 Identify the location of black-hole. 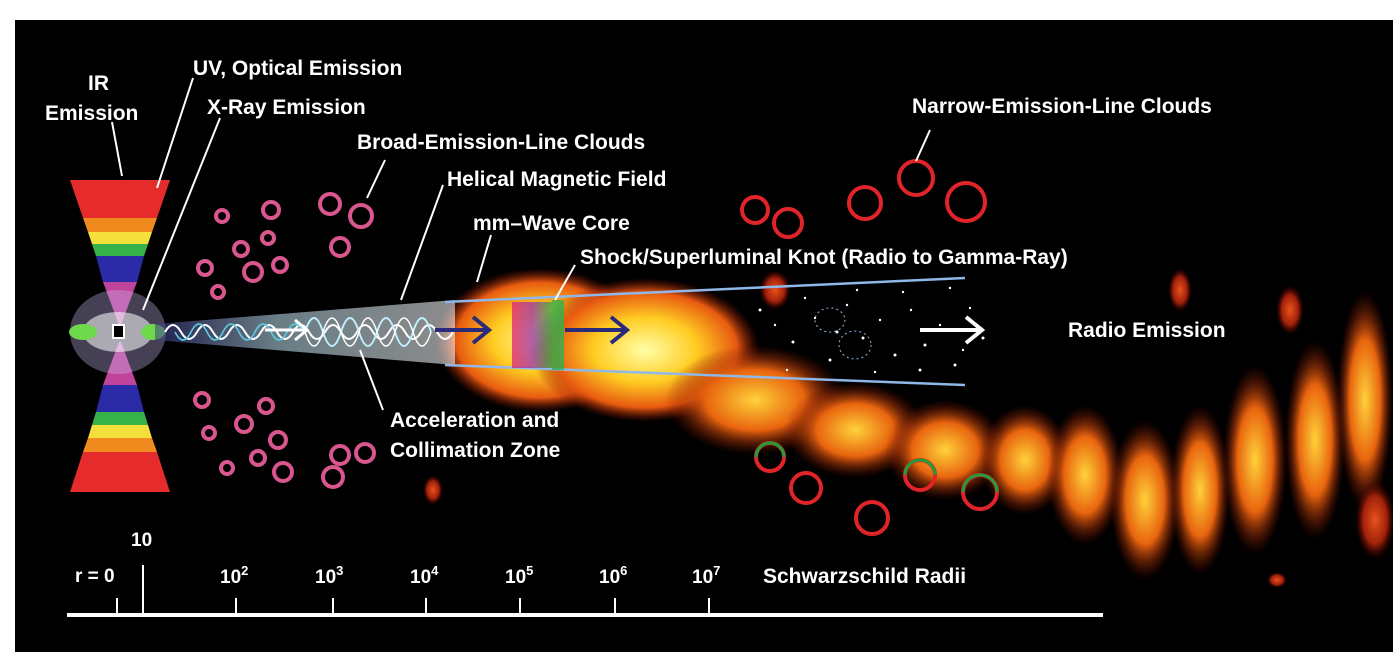
(118, 331).